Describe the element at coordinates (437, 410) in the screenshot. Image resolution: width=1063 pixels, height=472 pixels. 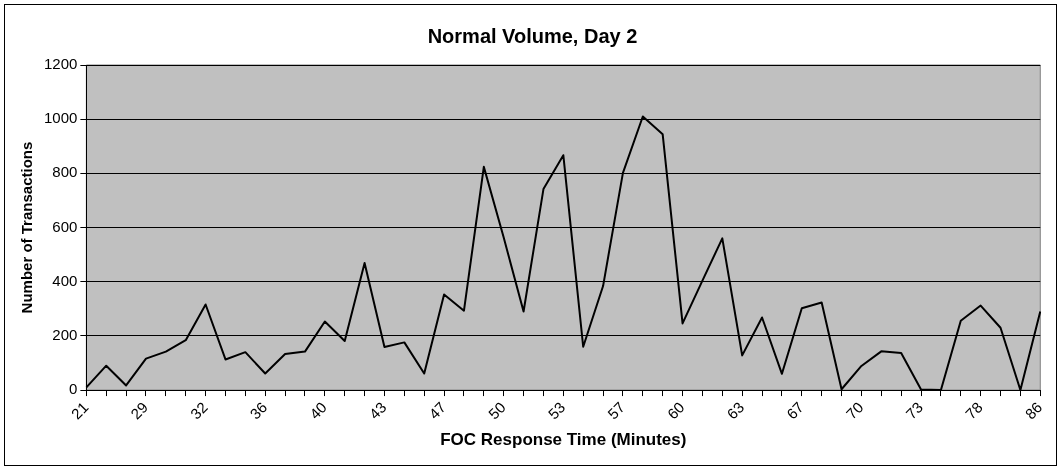
I see `x-tick-label: 47` at that location.